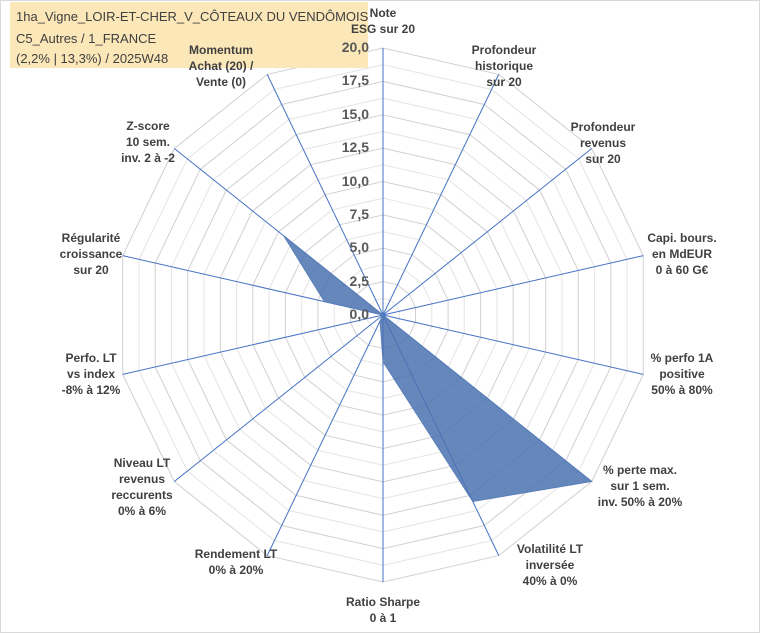 Image resolution: width=760 pixels, height=633 pixels. Describe the element at coordinates (682, 254) in the screenshot. I see `category-label: Capi. bours. en MdEUR 0 à 60 G€` at that location.